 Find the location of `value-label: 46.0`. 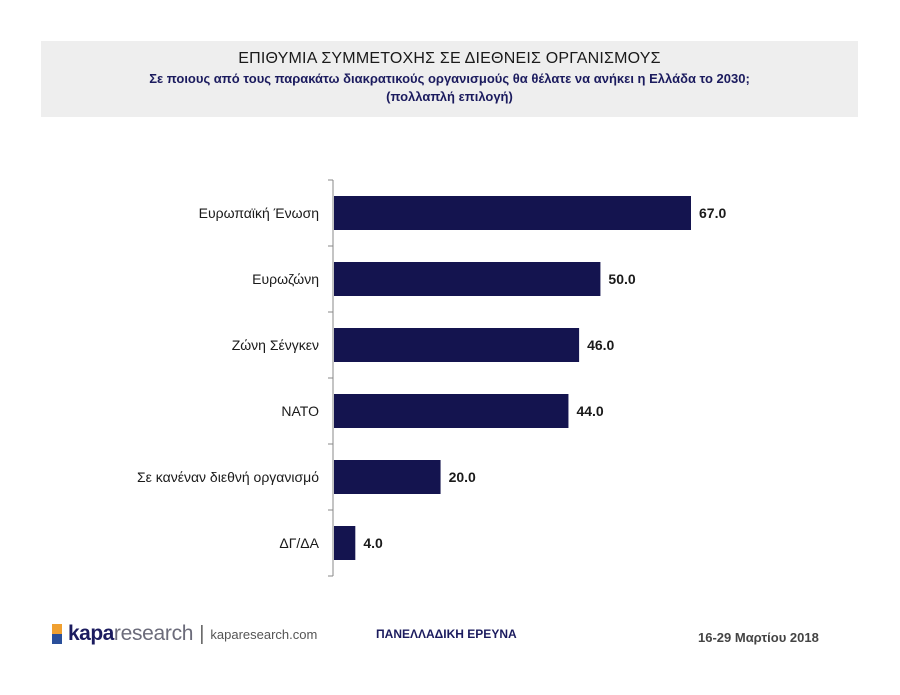

value-label: 46.0 is located at coordinates (600, 345).